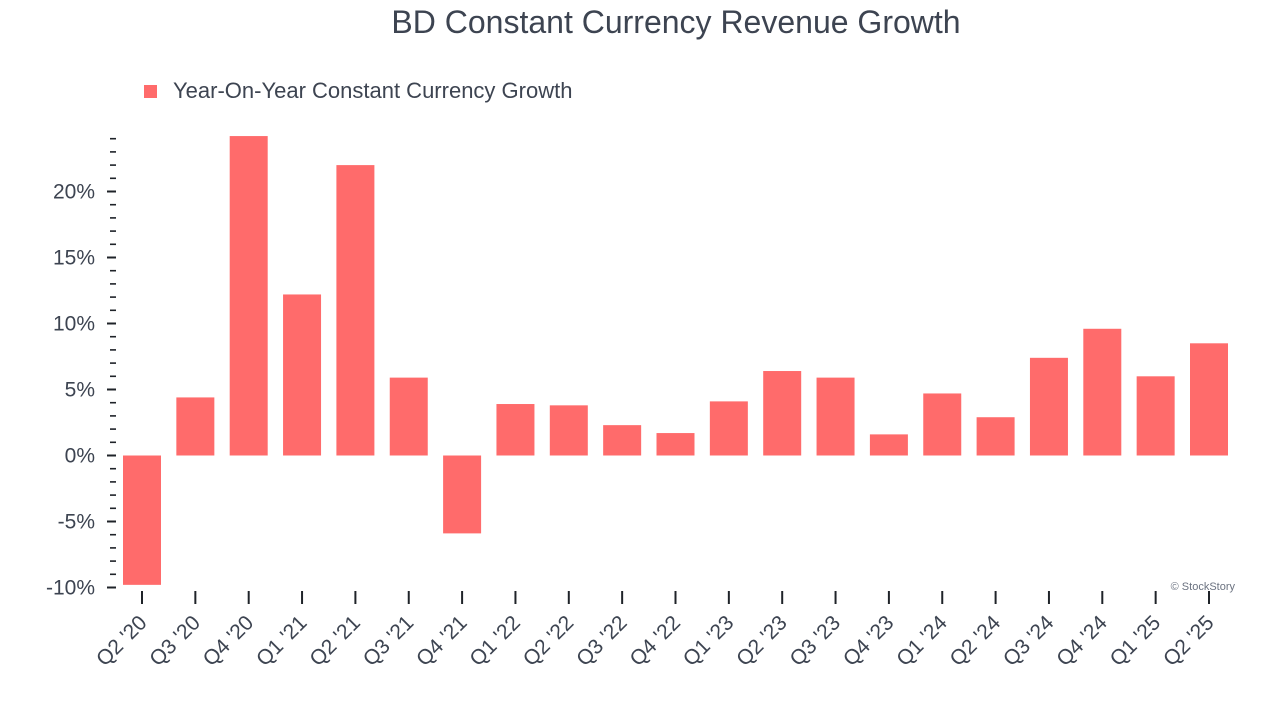  What do you see at coordinates (602, 641) in the screenshot?
I see `x-tick-label: Q3 '22` at bounding box center [602, 641].